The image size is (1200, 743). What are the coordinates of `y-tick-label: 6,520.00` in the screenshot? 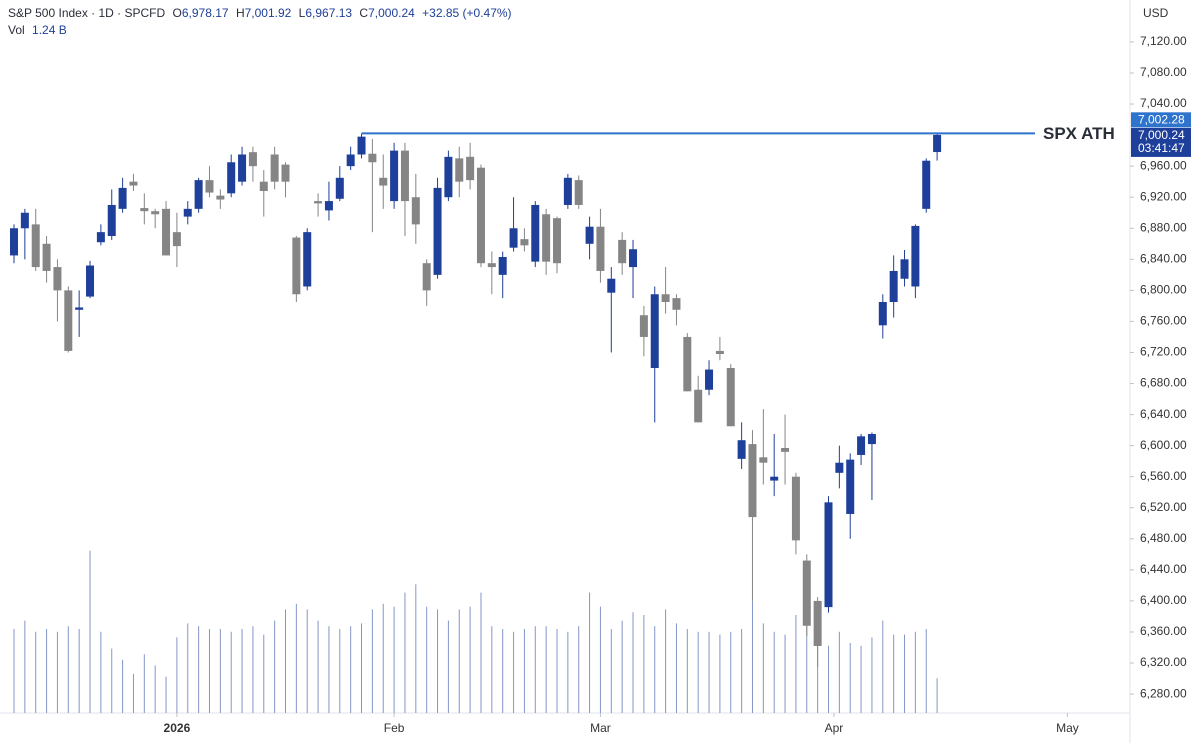 It's located at (1163, 507).